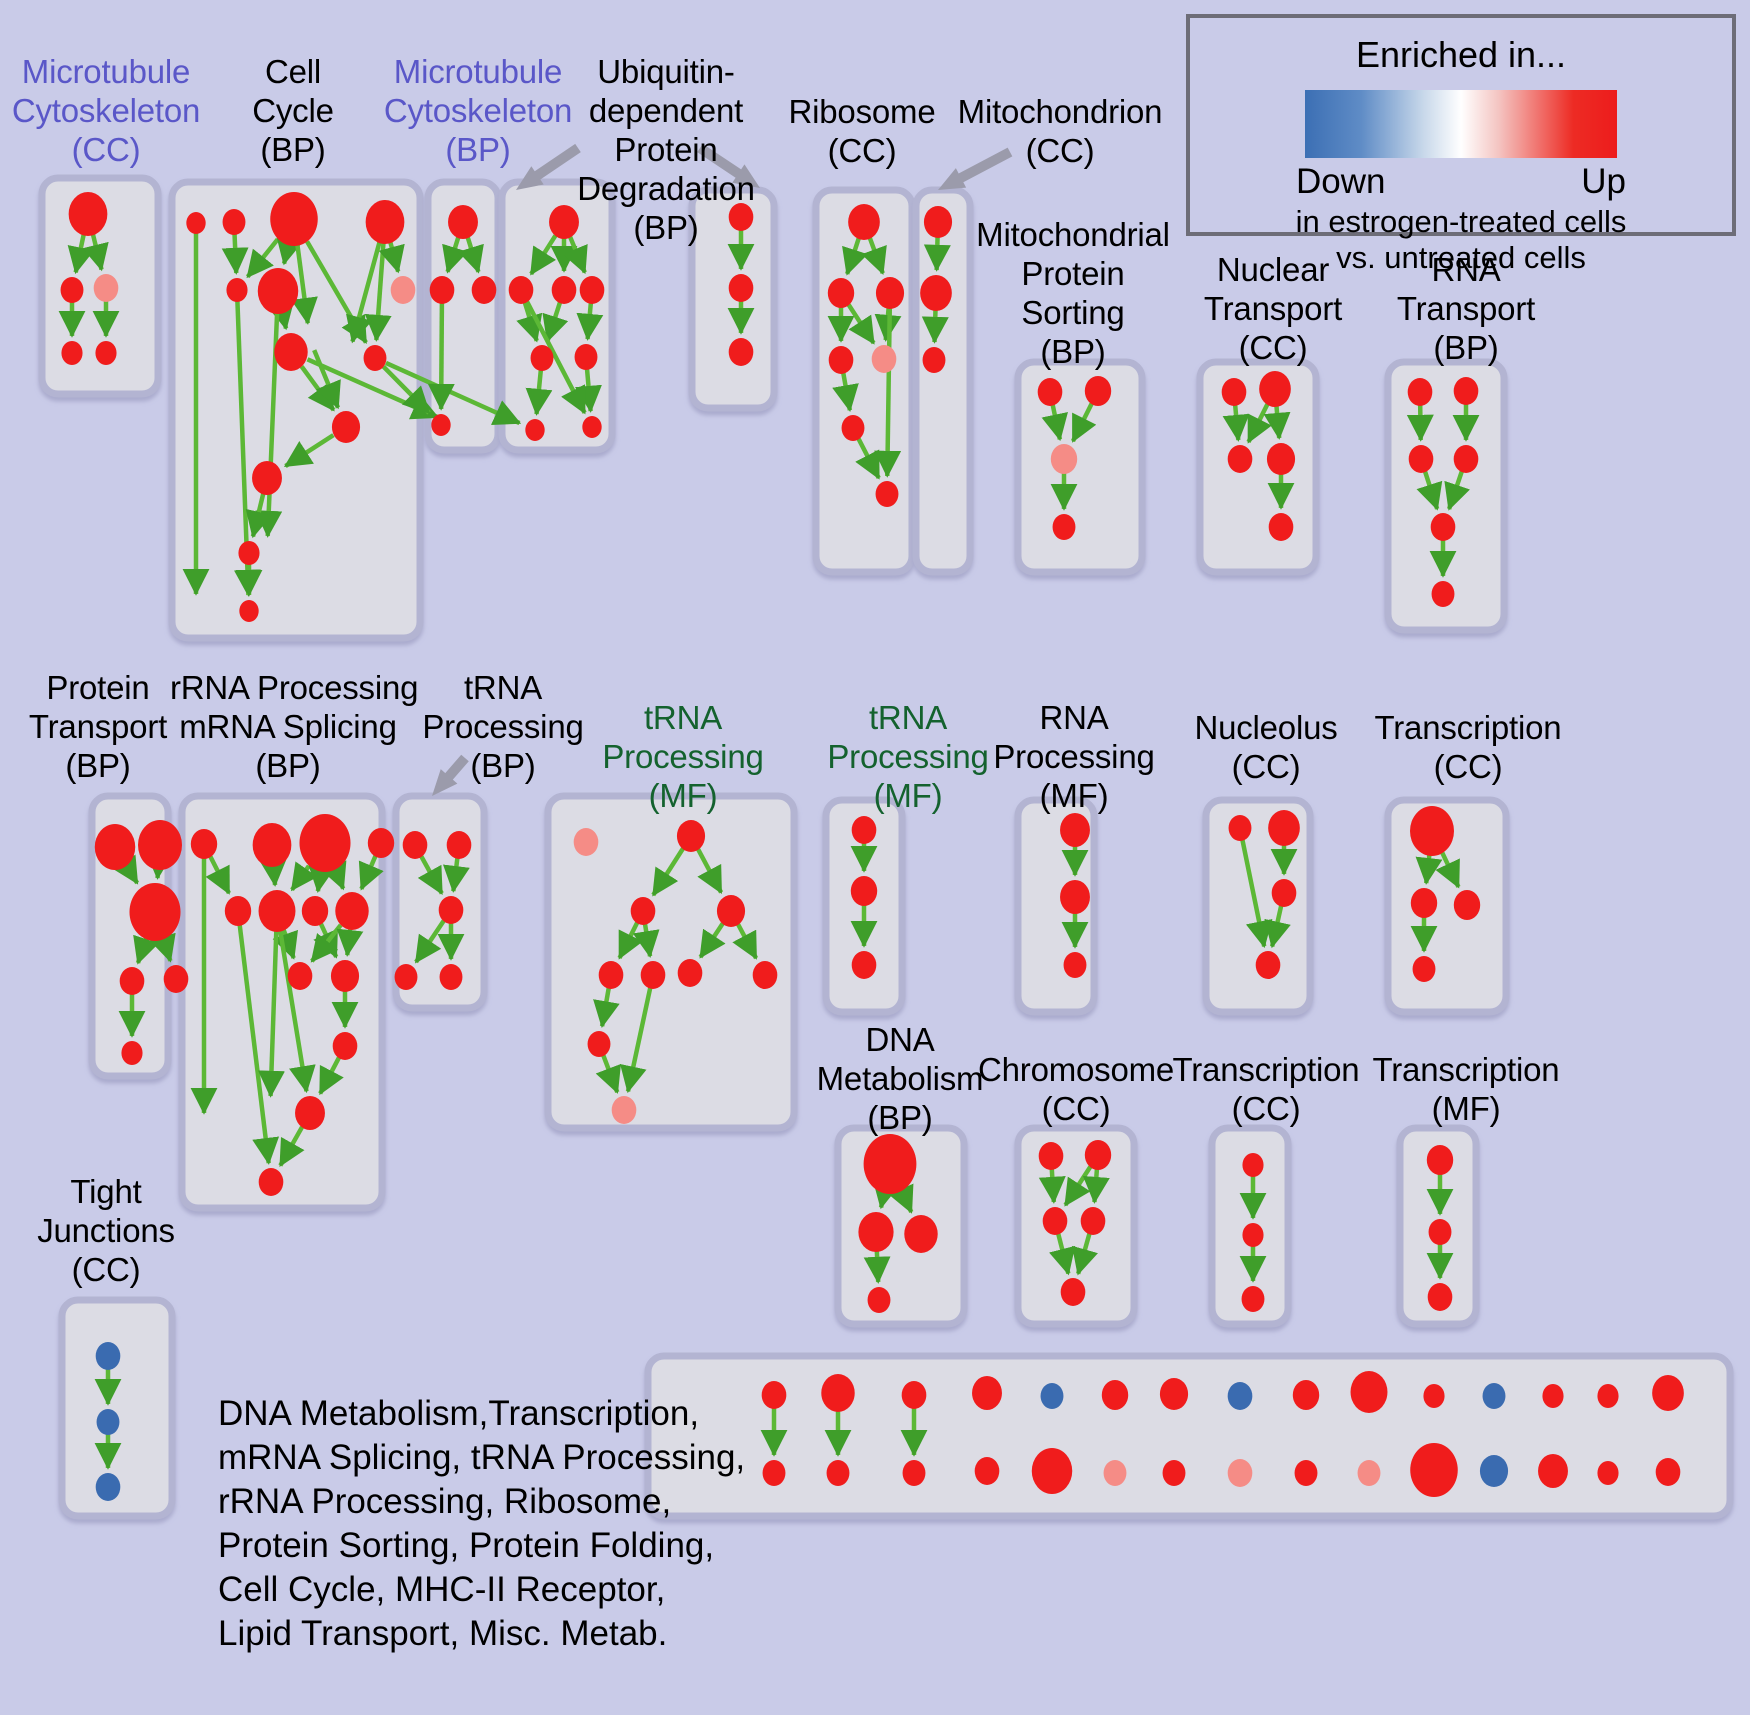  I want to click on arrow-to-ubiquitin-panel, so click(548, 166).